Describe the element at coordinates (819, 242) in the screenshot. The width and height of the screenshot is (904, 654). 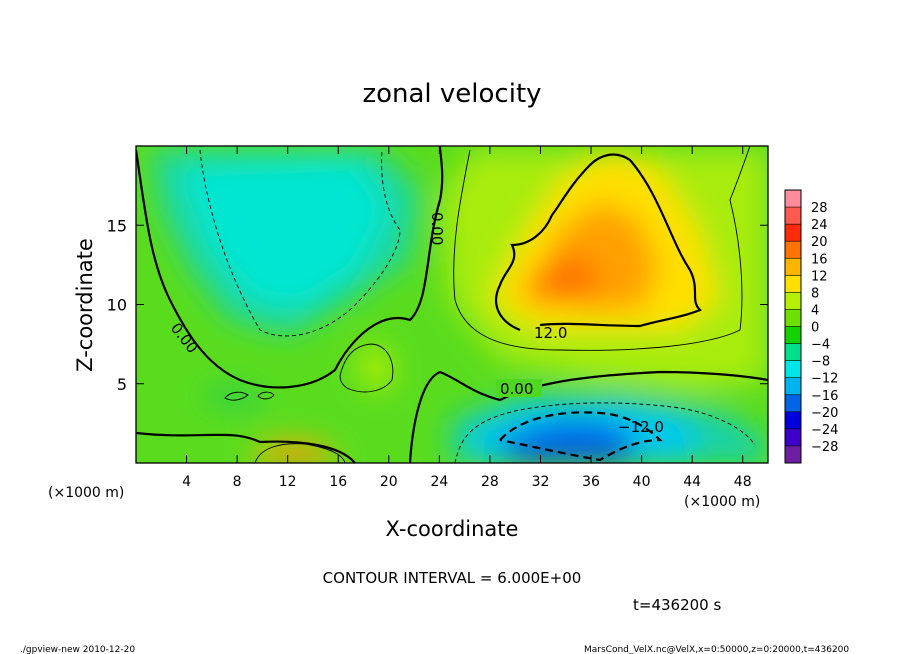
I see `colorbar-label: 20` at that location.